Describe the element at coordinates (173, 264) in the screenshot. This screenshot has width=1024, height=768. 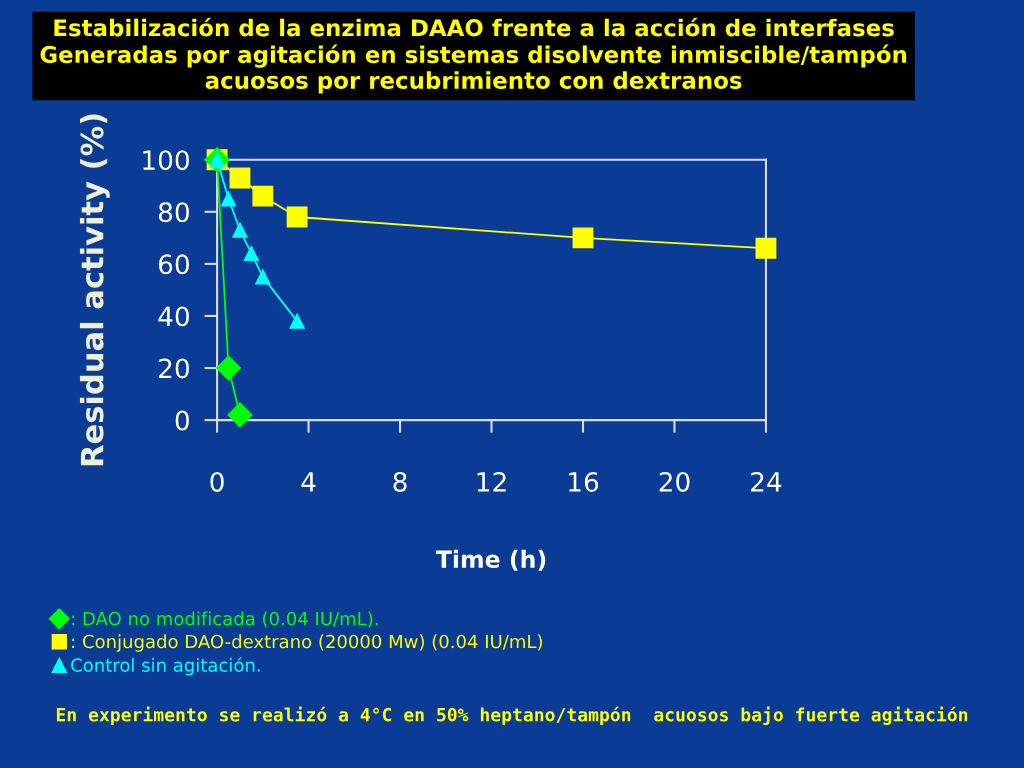
I see `y-tick-label: 60` at that location.